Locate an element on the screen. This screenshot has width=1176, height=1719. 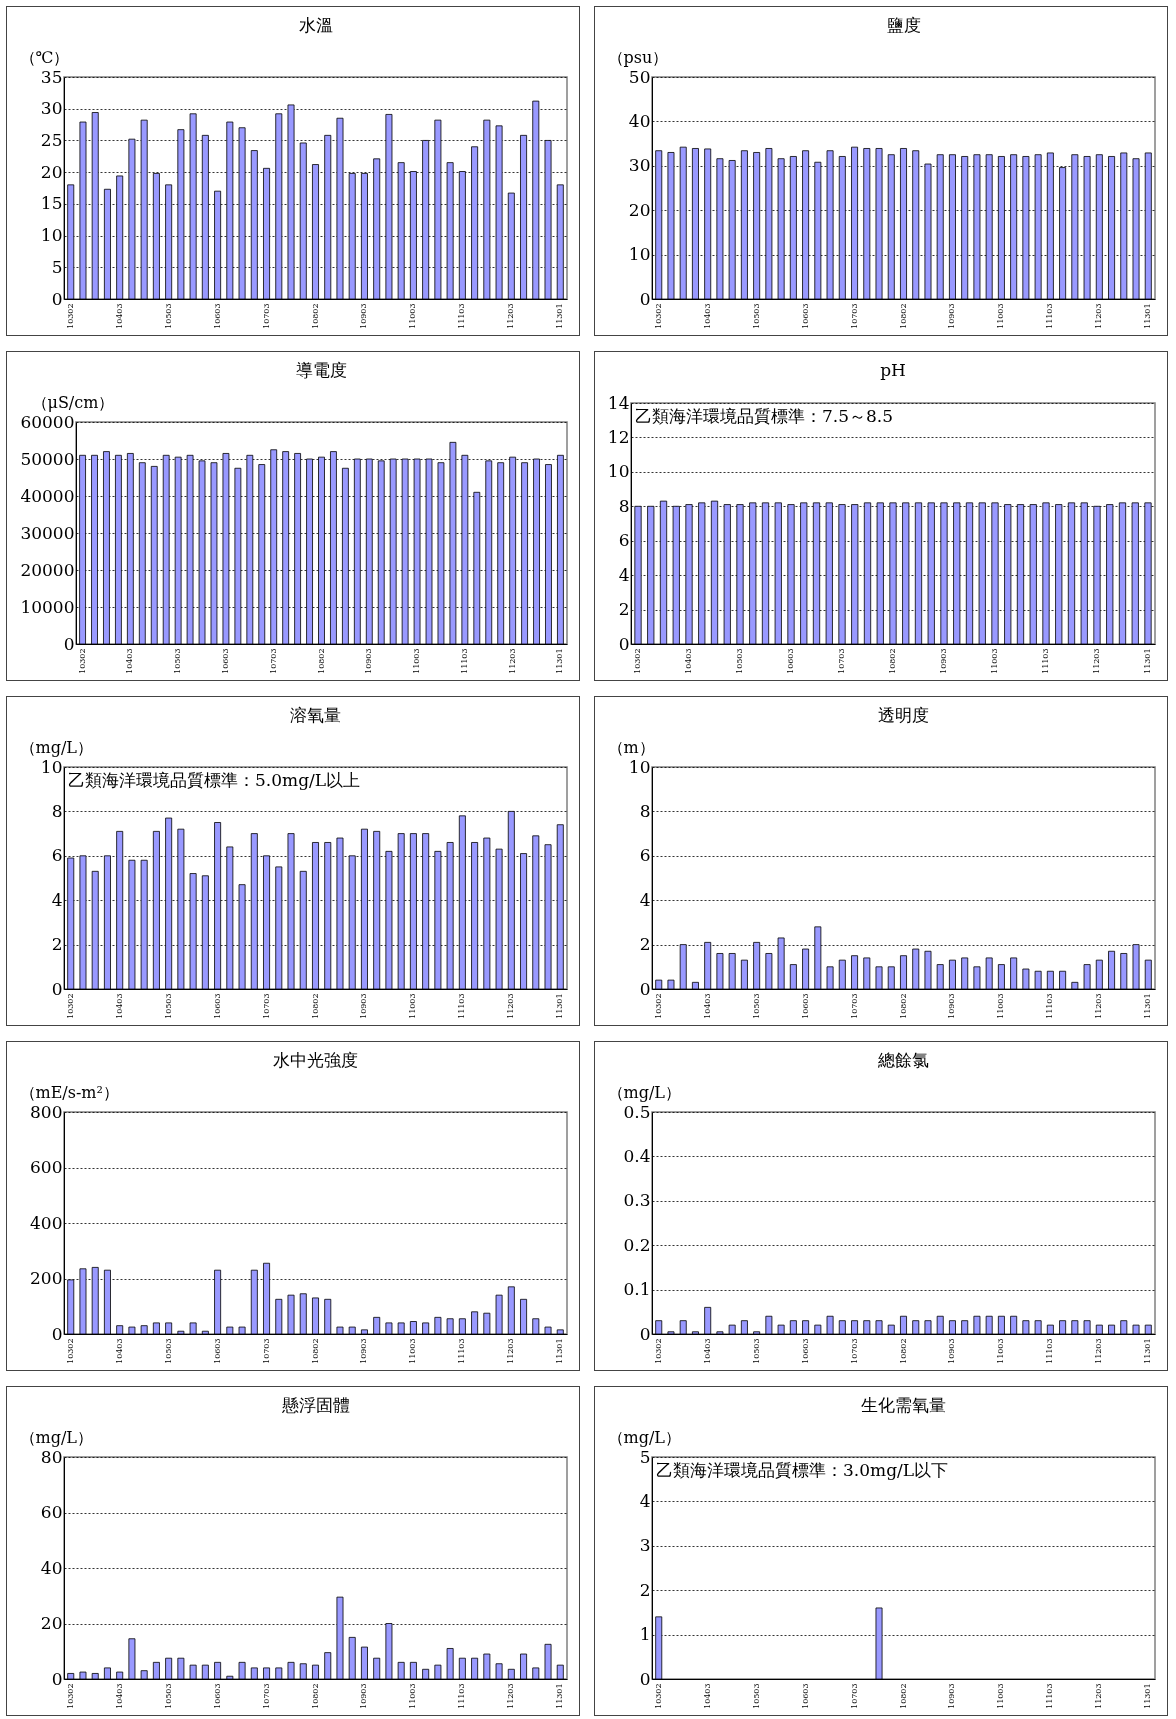
y-tick-label: 50 is located at coordinates (639, 76).